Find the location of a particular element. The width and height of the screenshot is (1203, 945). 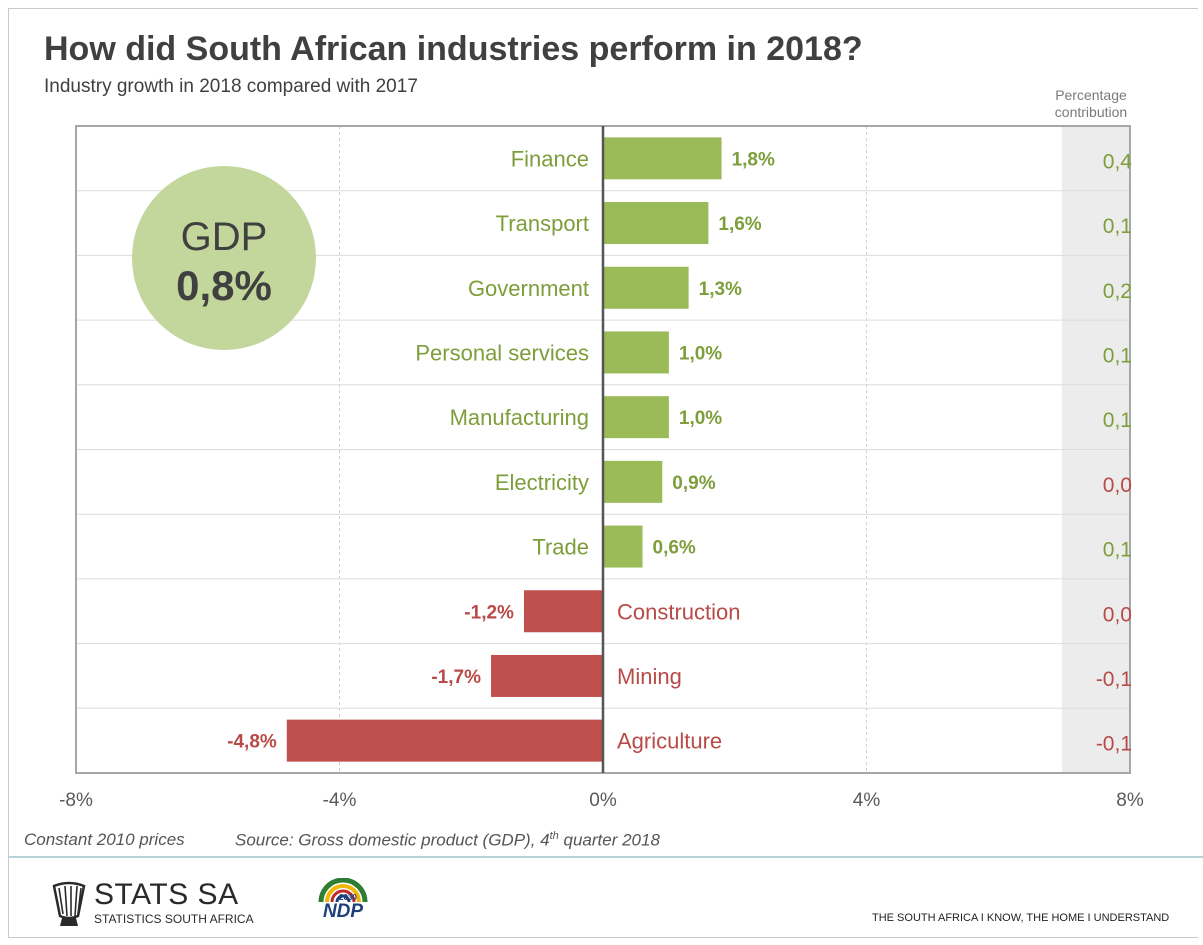

data-label: 1,3% is located at coordinates (720, 289).